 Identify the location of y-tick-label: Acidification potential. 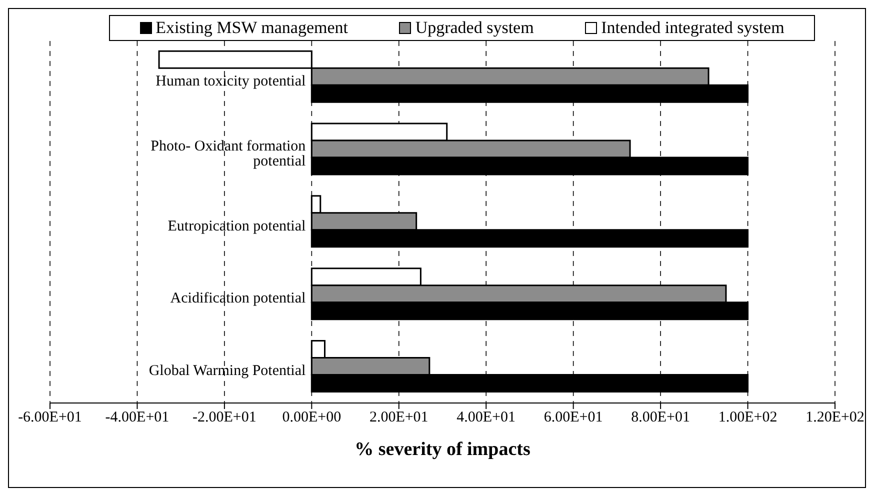
(238, 298).